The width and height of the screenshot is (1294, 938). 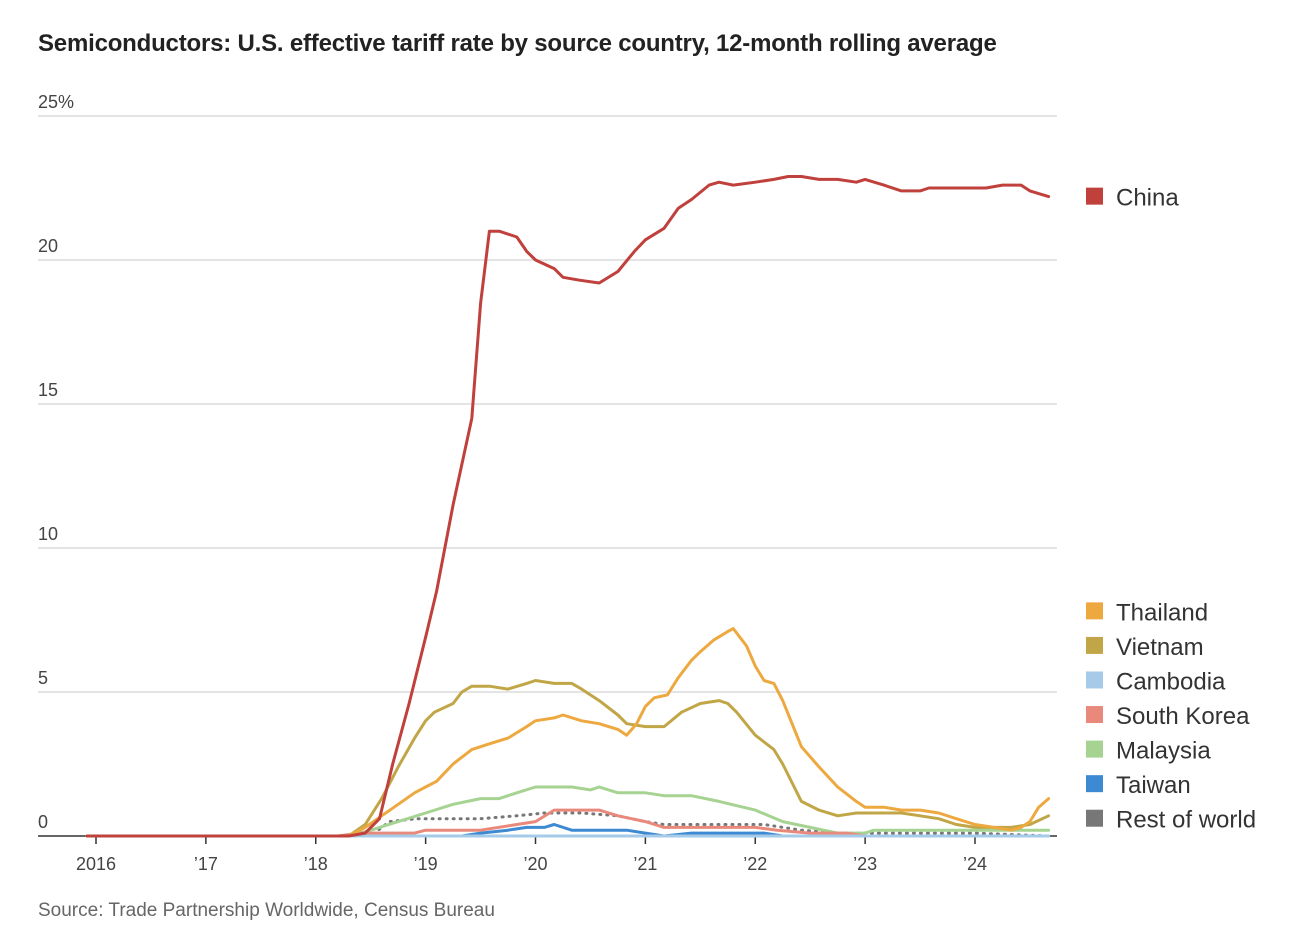 I want to click on y-tick-label: 5, so click(x=43, y=678).